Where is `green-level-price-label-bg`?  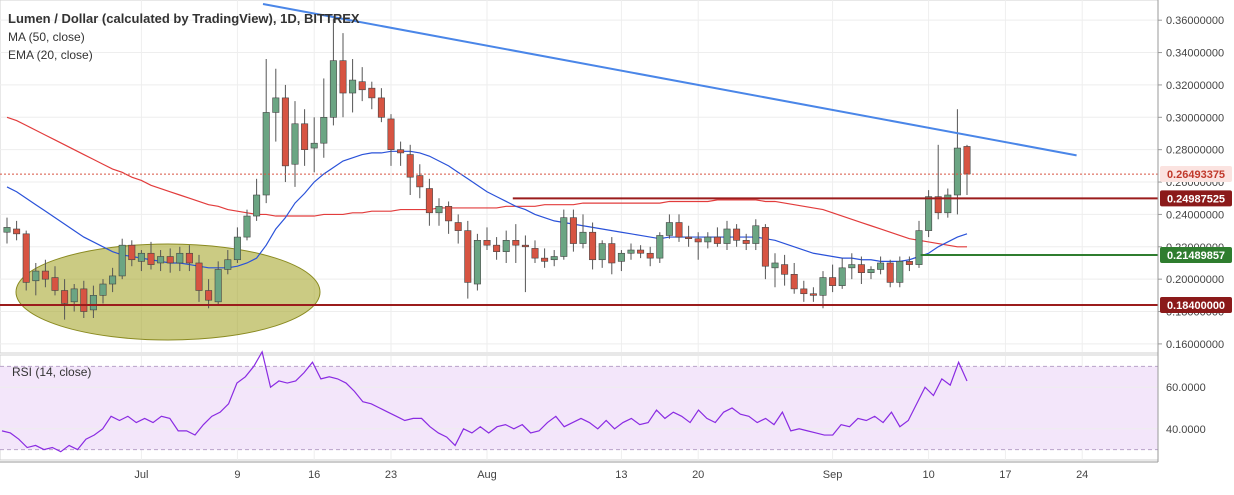
green-level-price-label-bg is located at coordinates (1196, 255).